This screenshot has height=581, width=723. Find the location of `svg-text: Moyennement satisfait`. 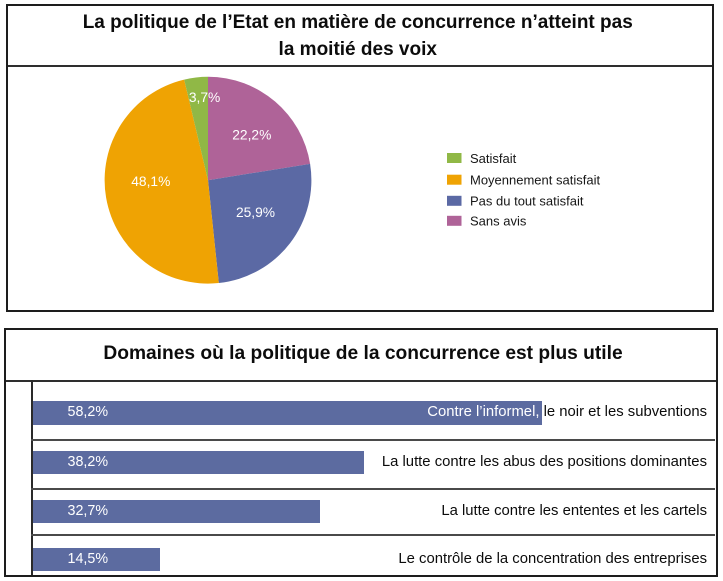

svg-text: Moyennement satisfait is located at coordinates (535, 180).